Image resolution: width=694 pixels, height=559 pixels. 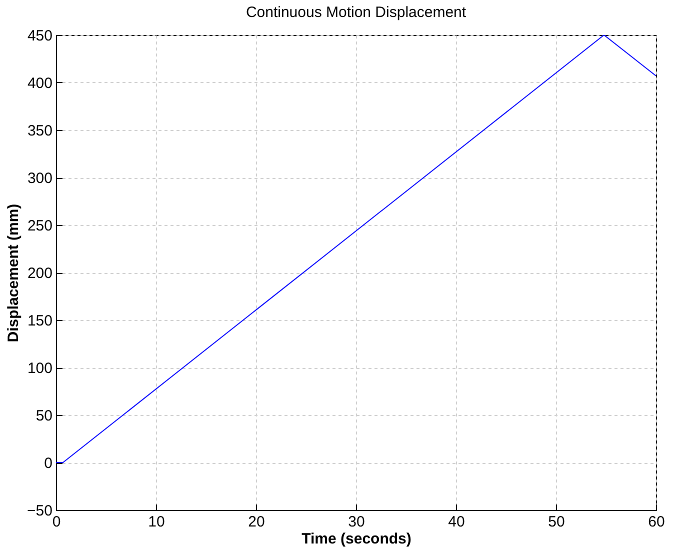 What do you see at coordinates (39, 36) in the screenshot?
I see `y-tick-label: 450` at bounding box center [39, 36].